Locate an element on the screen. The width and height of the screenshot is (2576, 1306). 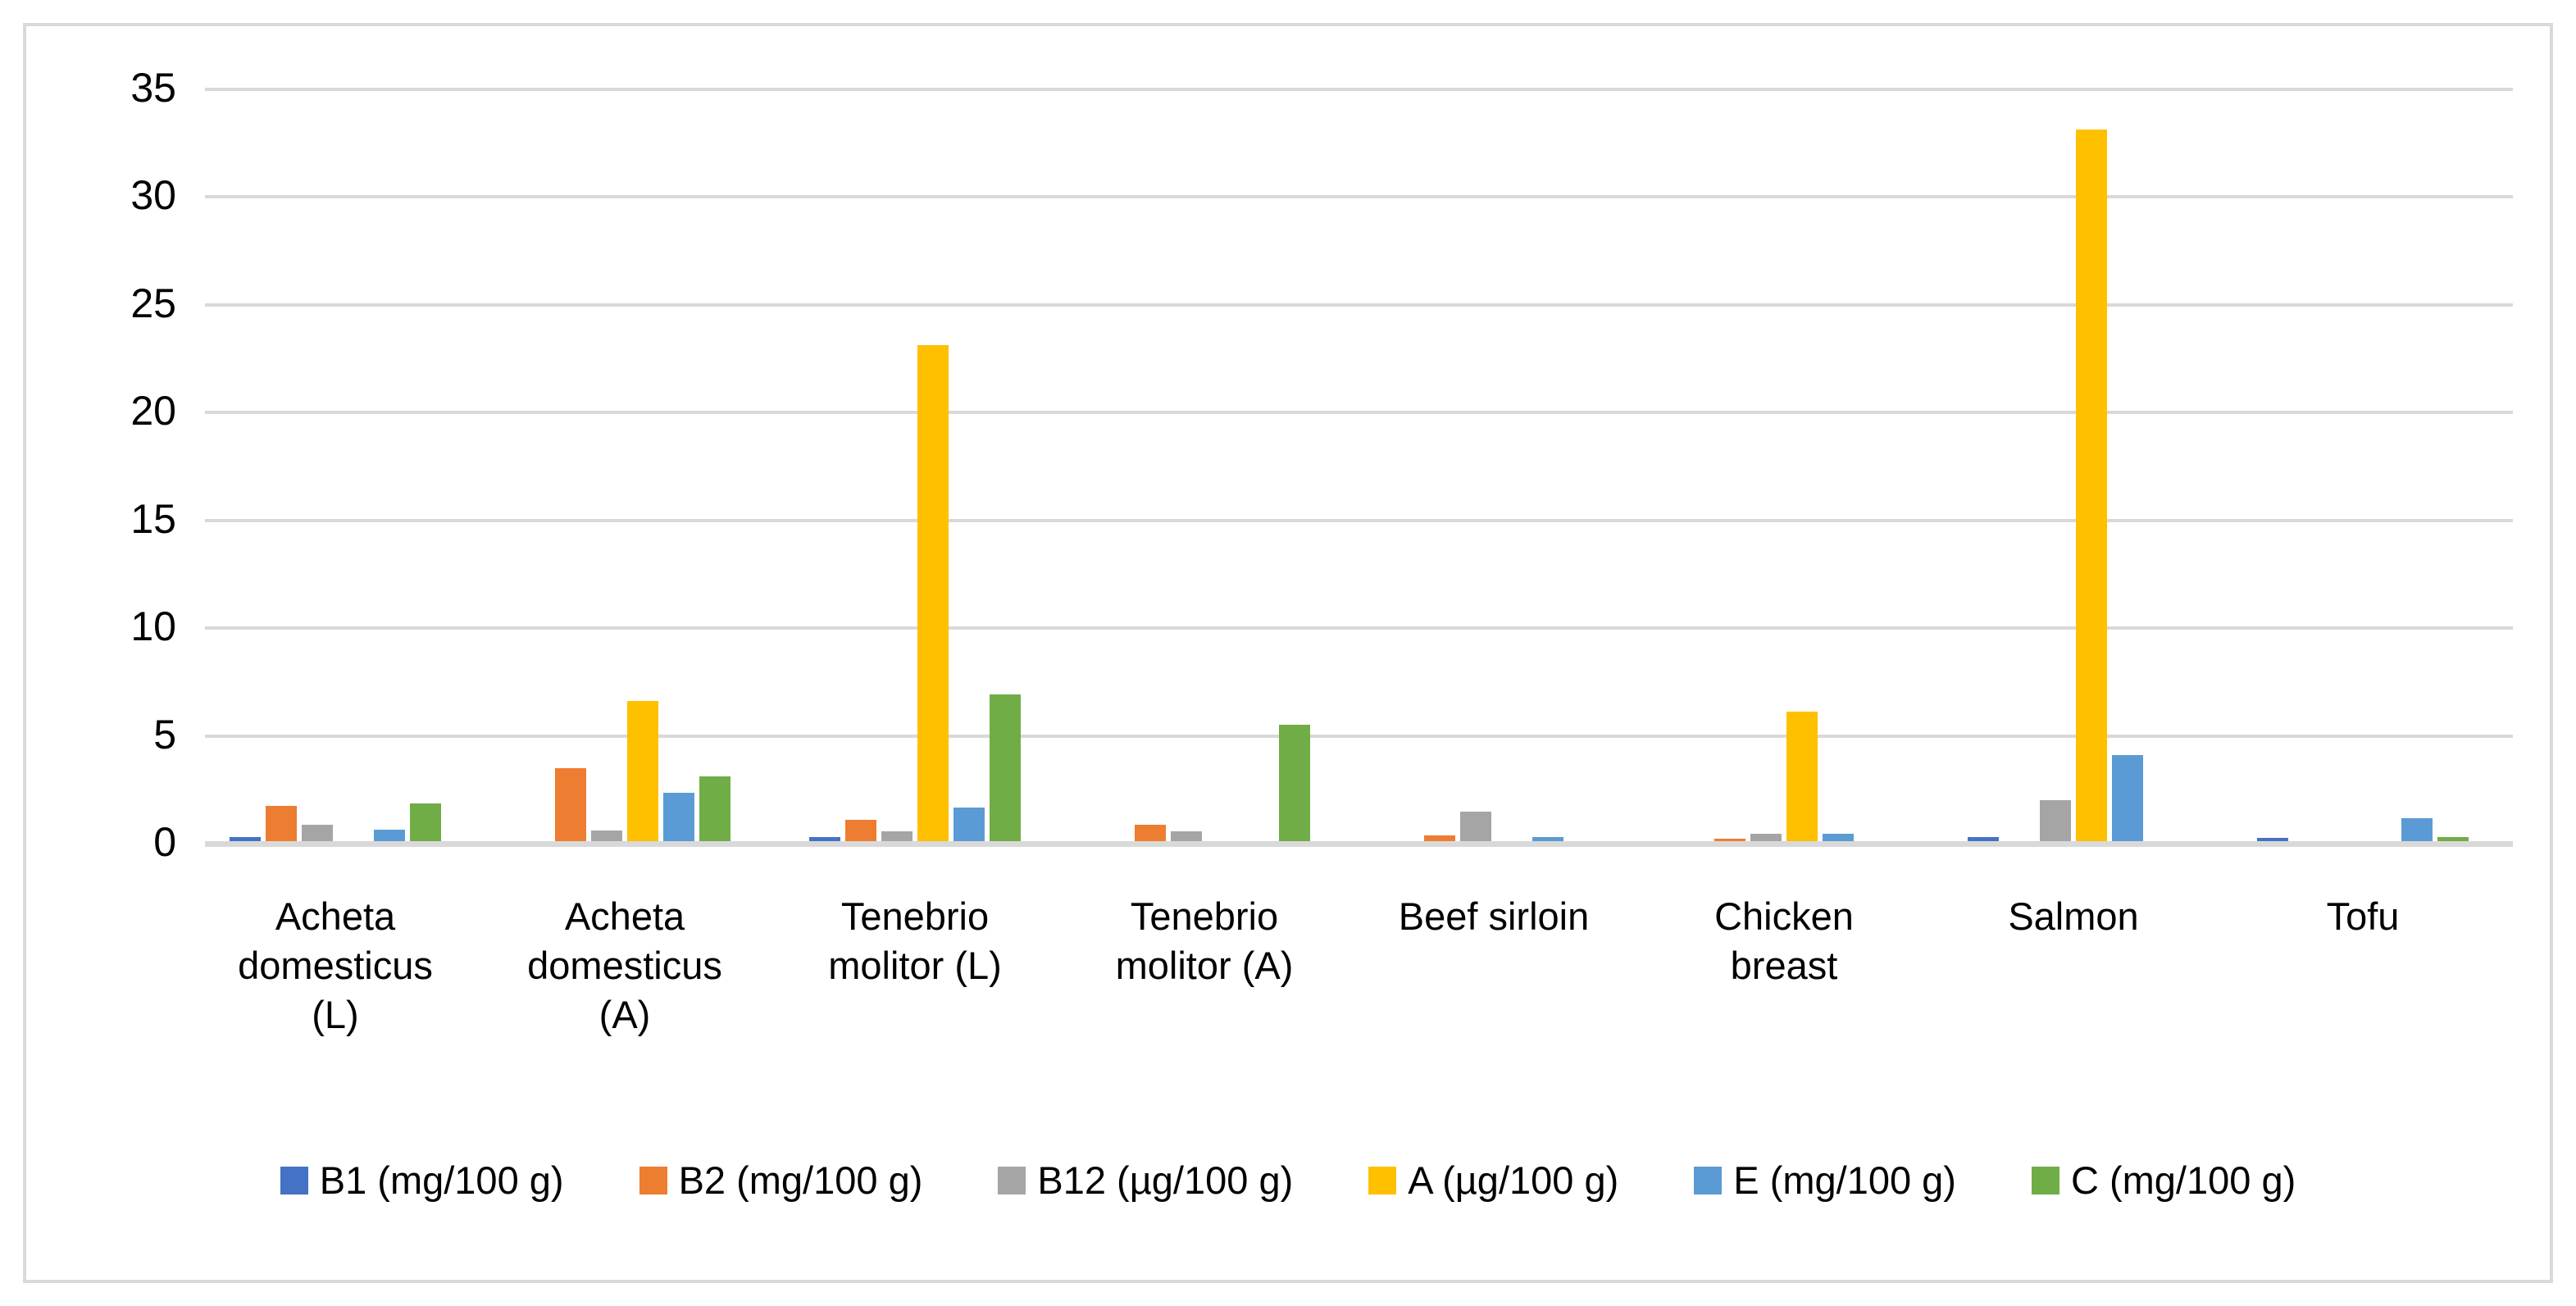
x-axis-category-label: Acheta domesticus (A) is located at coordinates (624, 965).